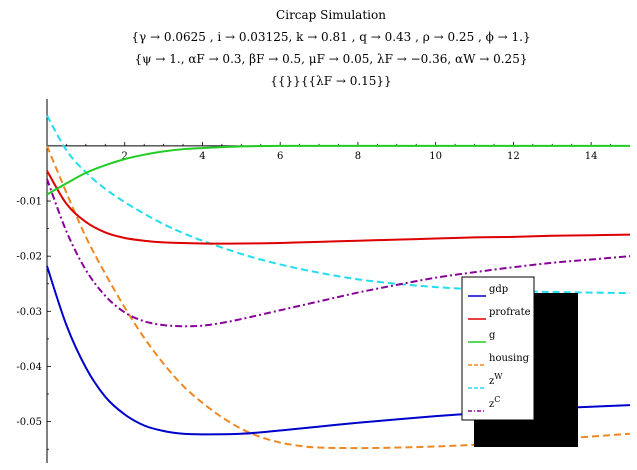 The width and height of the screenshot is (637, 470). Describe the element at coordinates (29, 422) in the screenshot. I see `y-tick-label: -0.05` at that location.